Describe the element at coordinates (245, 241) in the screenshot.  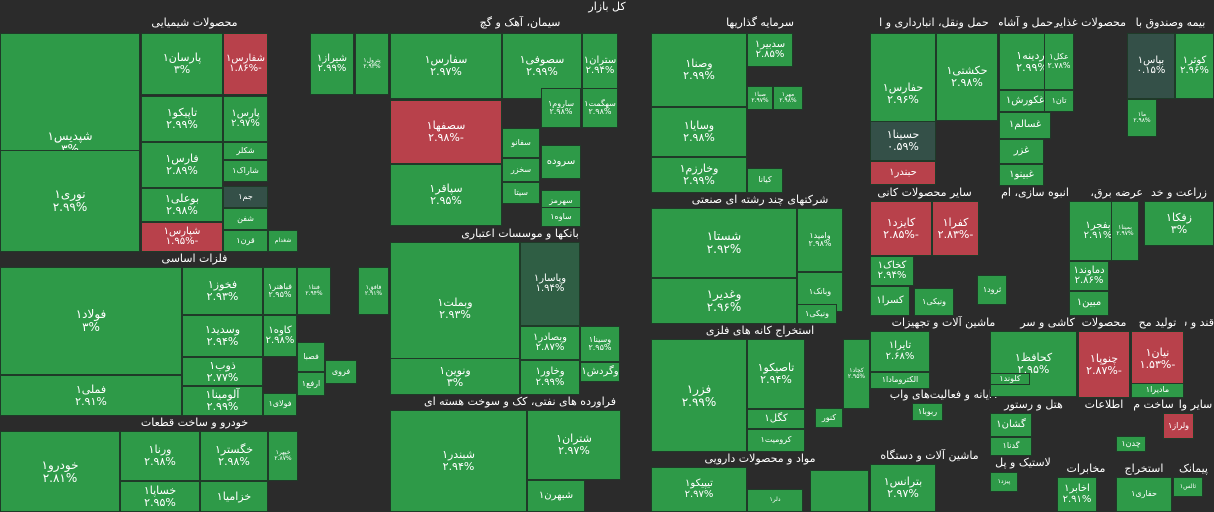
I see `stock-tile: قرن۱` at that location.